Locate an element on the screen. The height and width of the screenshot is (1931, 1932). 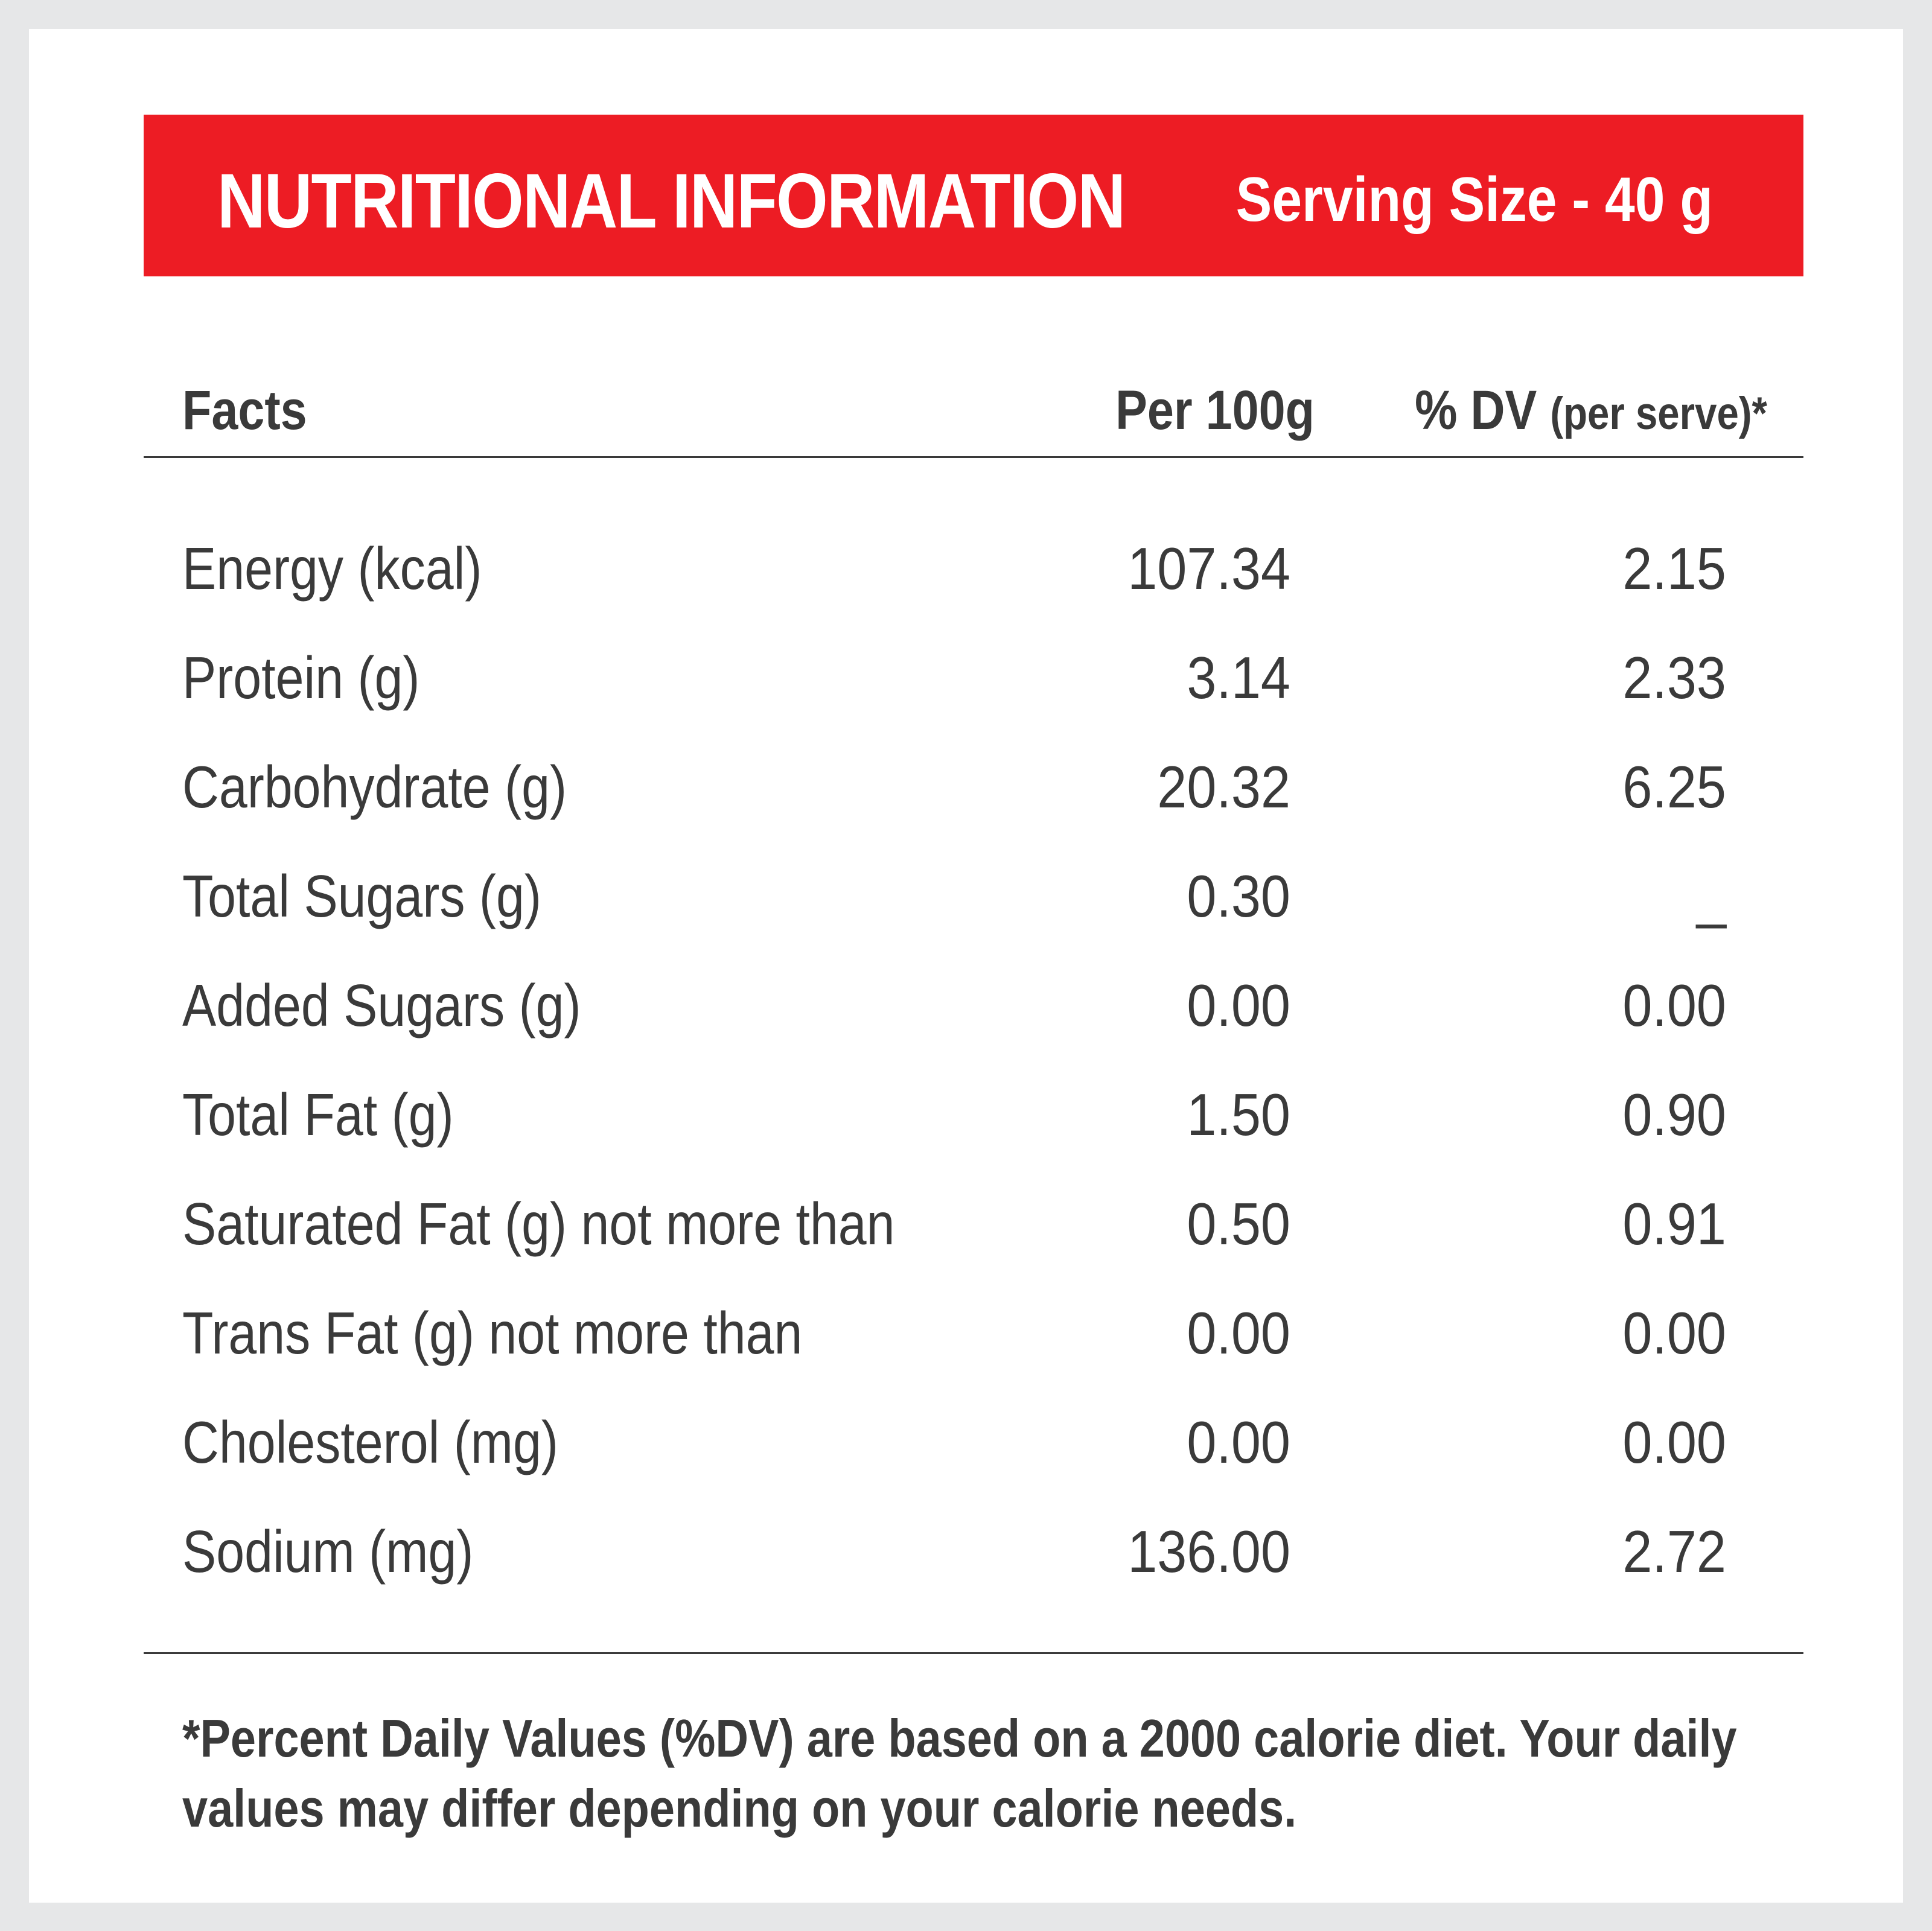
nutrient-name: Total Fat (g) is located at coordinates (318, 1114).